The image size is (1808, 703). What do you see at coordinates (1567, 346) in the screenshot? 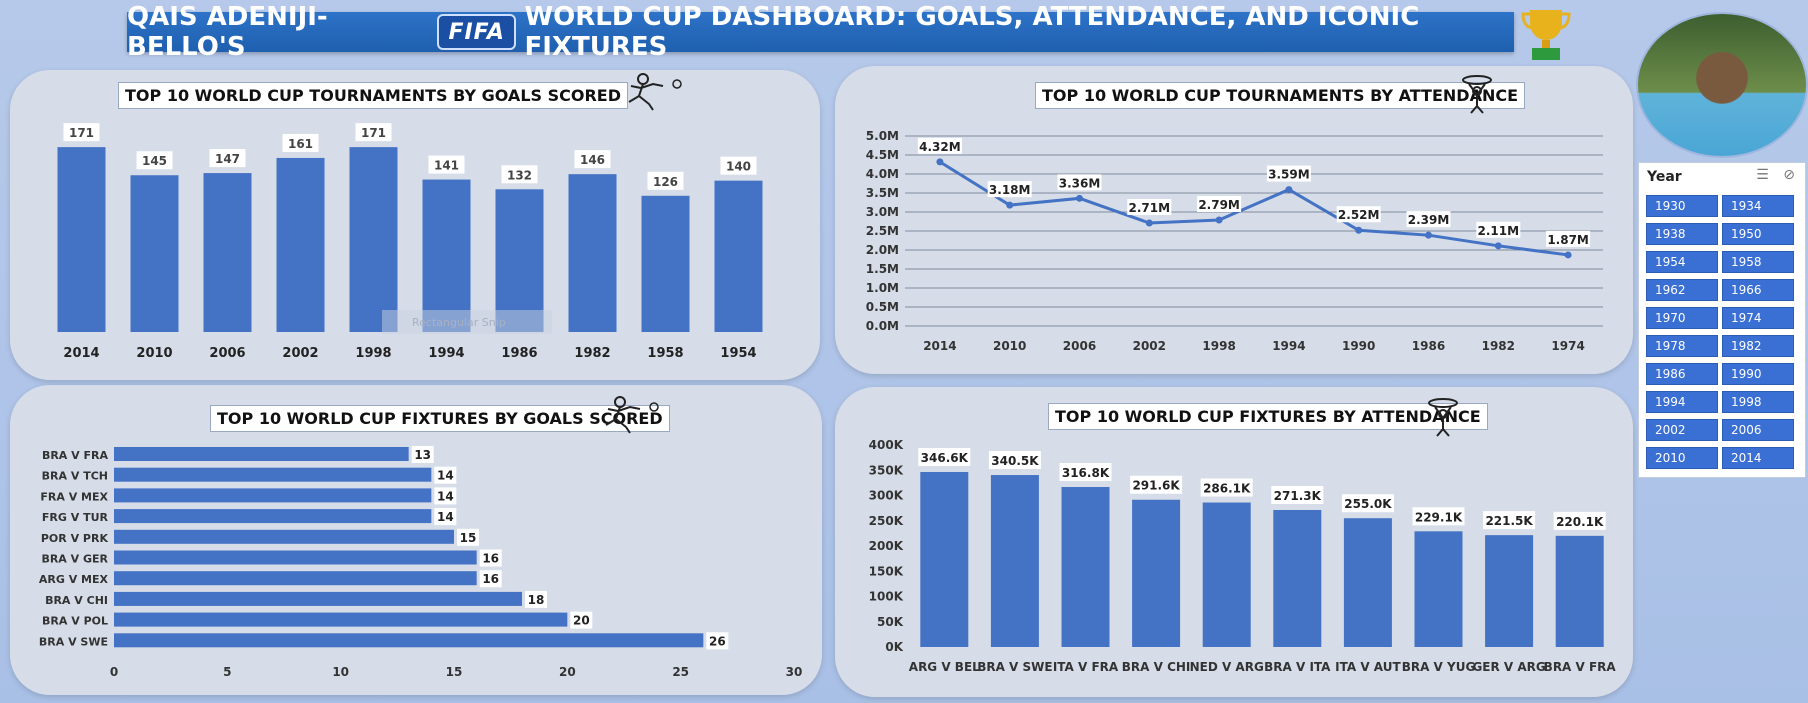
I see `x-tick-label: 1974` at bounding box center [1567, 346].